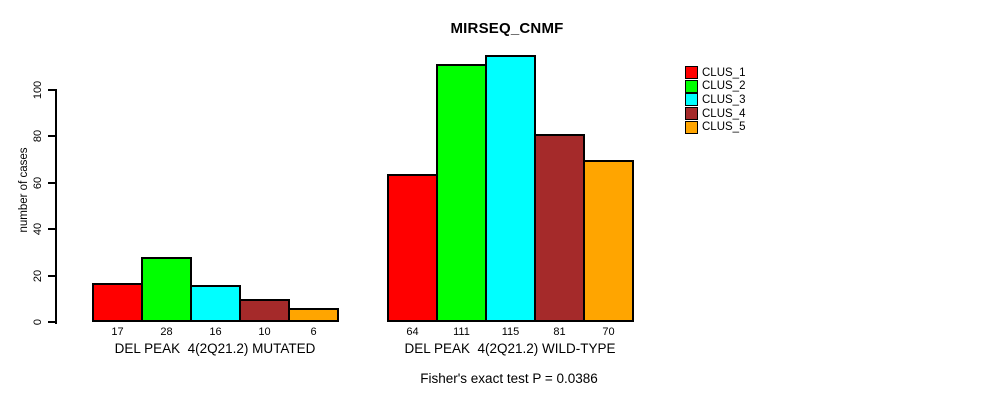  I want to click on y-tick-label: 0, so click(38, 322).